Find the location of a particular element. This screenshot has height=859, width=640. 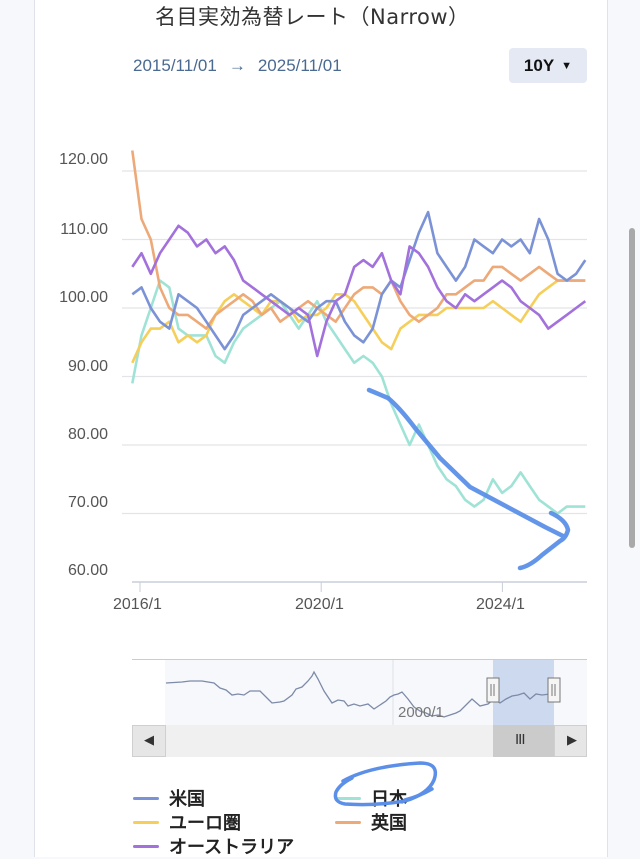

period-selector-button: 10Y ▼ is located at coordinates (548, 65).